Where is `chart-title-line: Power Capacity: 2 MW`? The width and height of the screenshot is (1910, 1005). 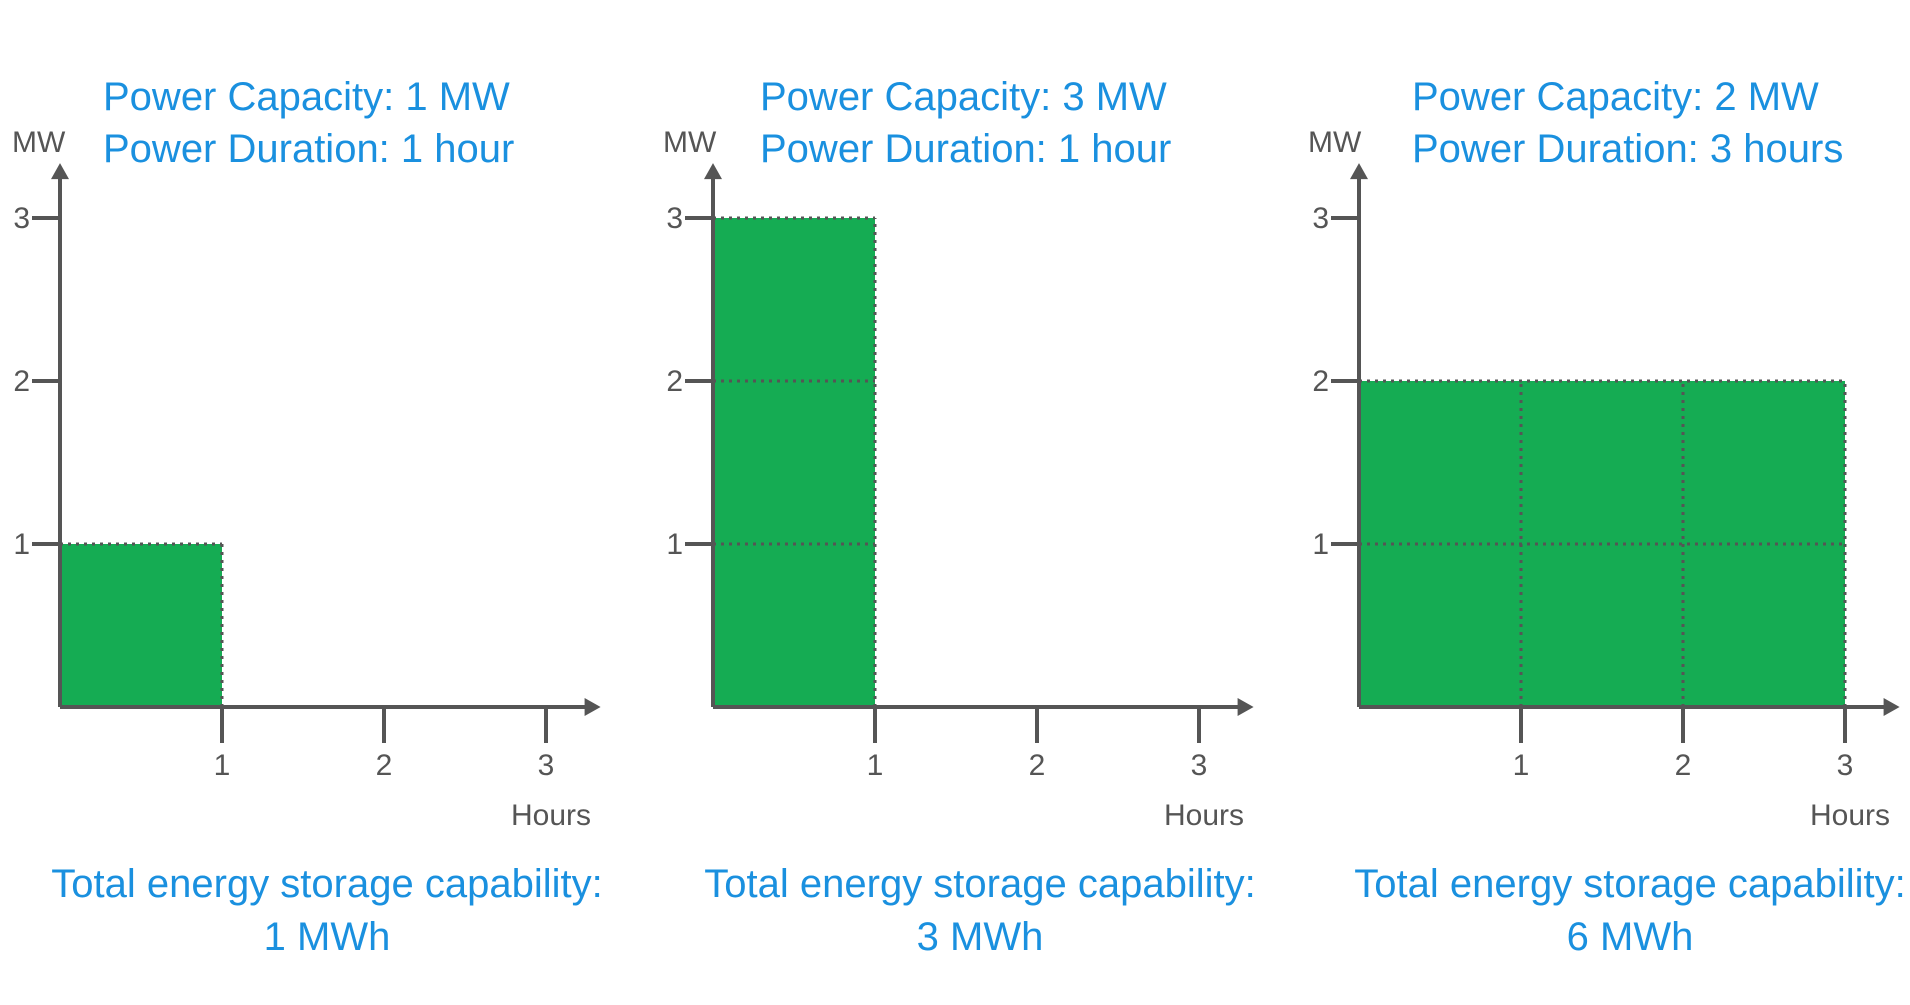 chart-title-line: Power Capacity: 2 MW is located at coordinates (1615, 97).